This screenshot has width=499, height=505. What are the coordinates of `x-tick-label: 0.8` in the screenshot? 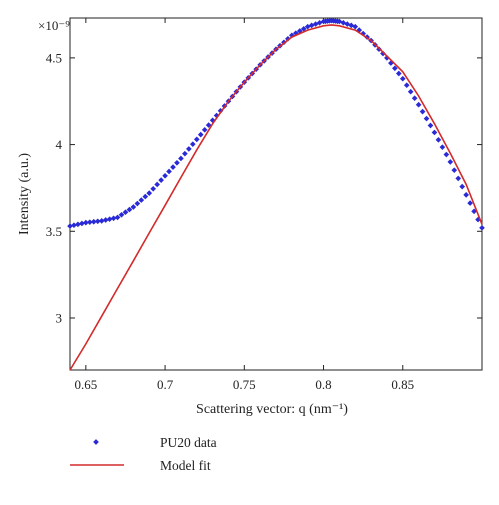 It's located at (323, 384).